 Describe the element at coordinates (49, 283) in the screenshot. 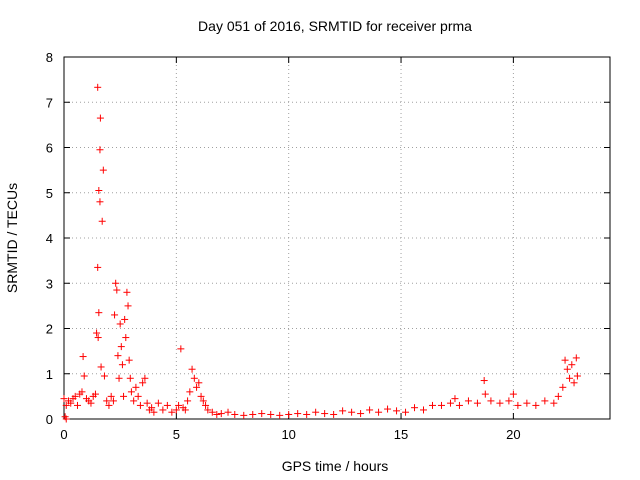

I see `y-tick-label: 3` at that location.